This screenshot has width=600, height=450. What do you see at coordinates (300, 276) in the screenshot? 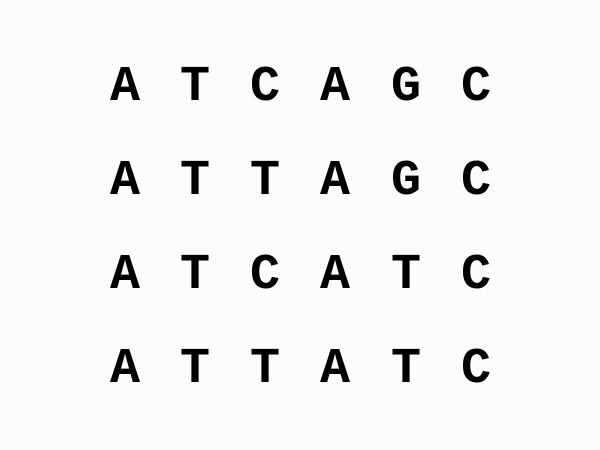
I see `sequence-row-3: A T C A T C` at bounding box center [300, 276].